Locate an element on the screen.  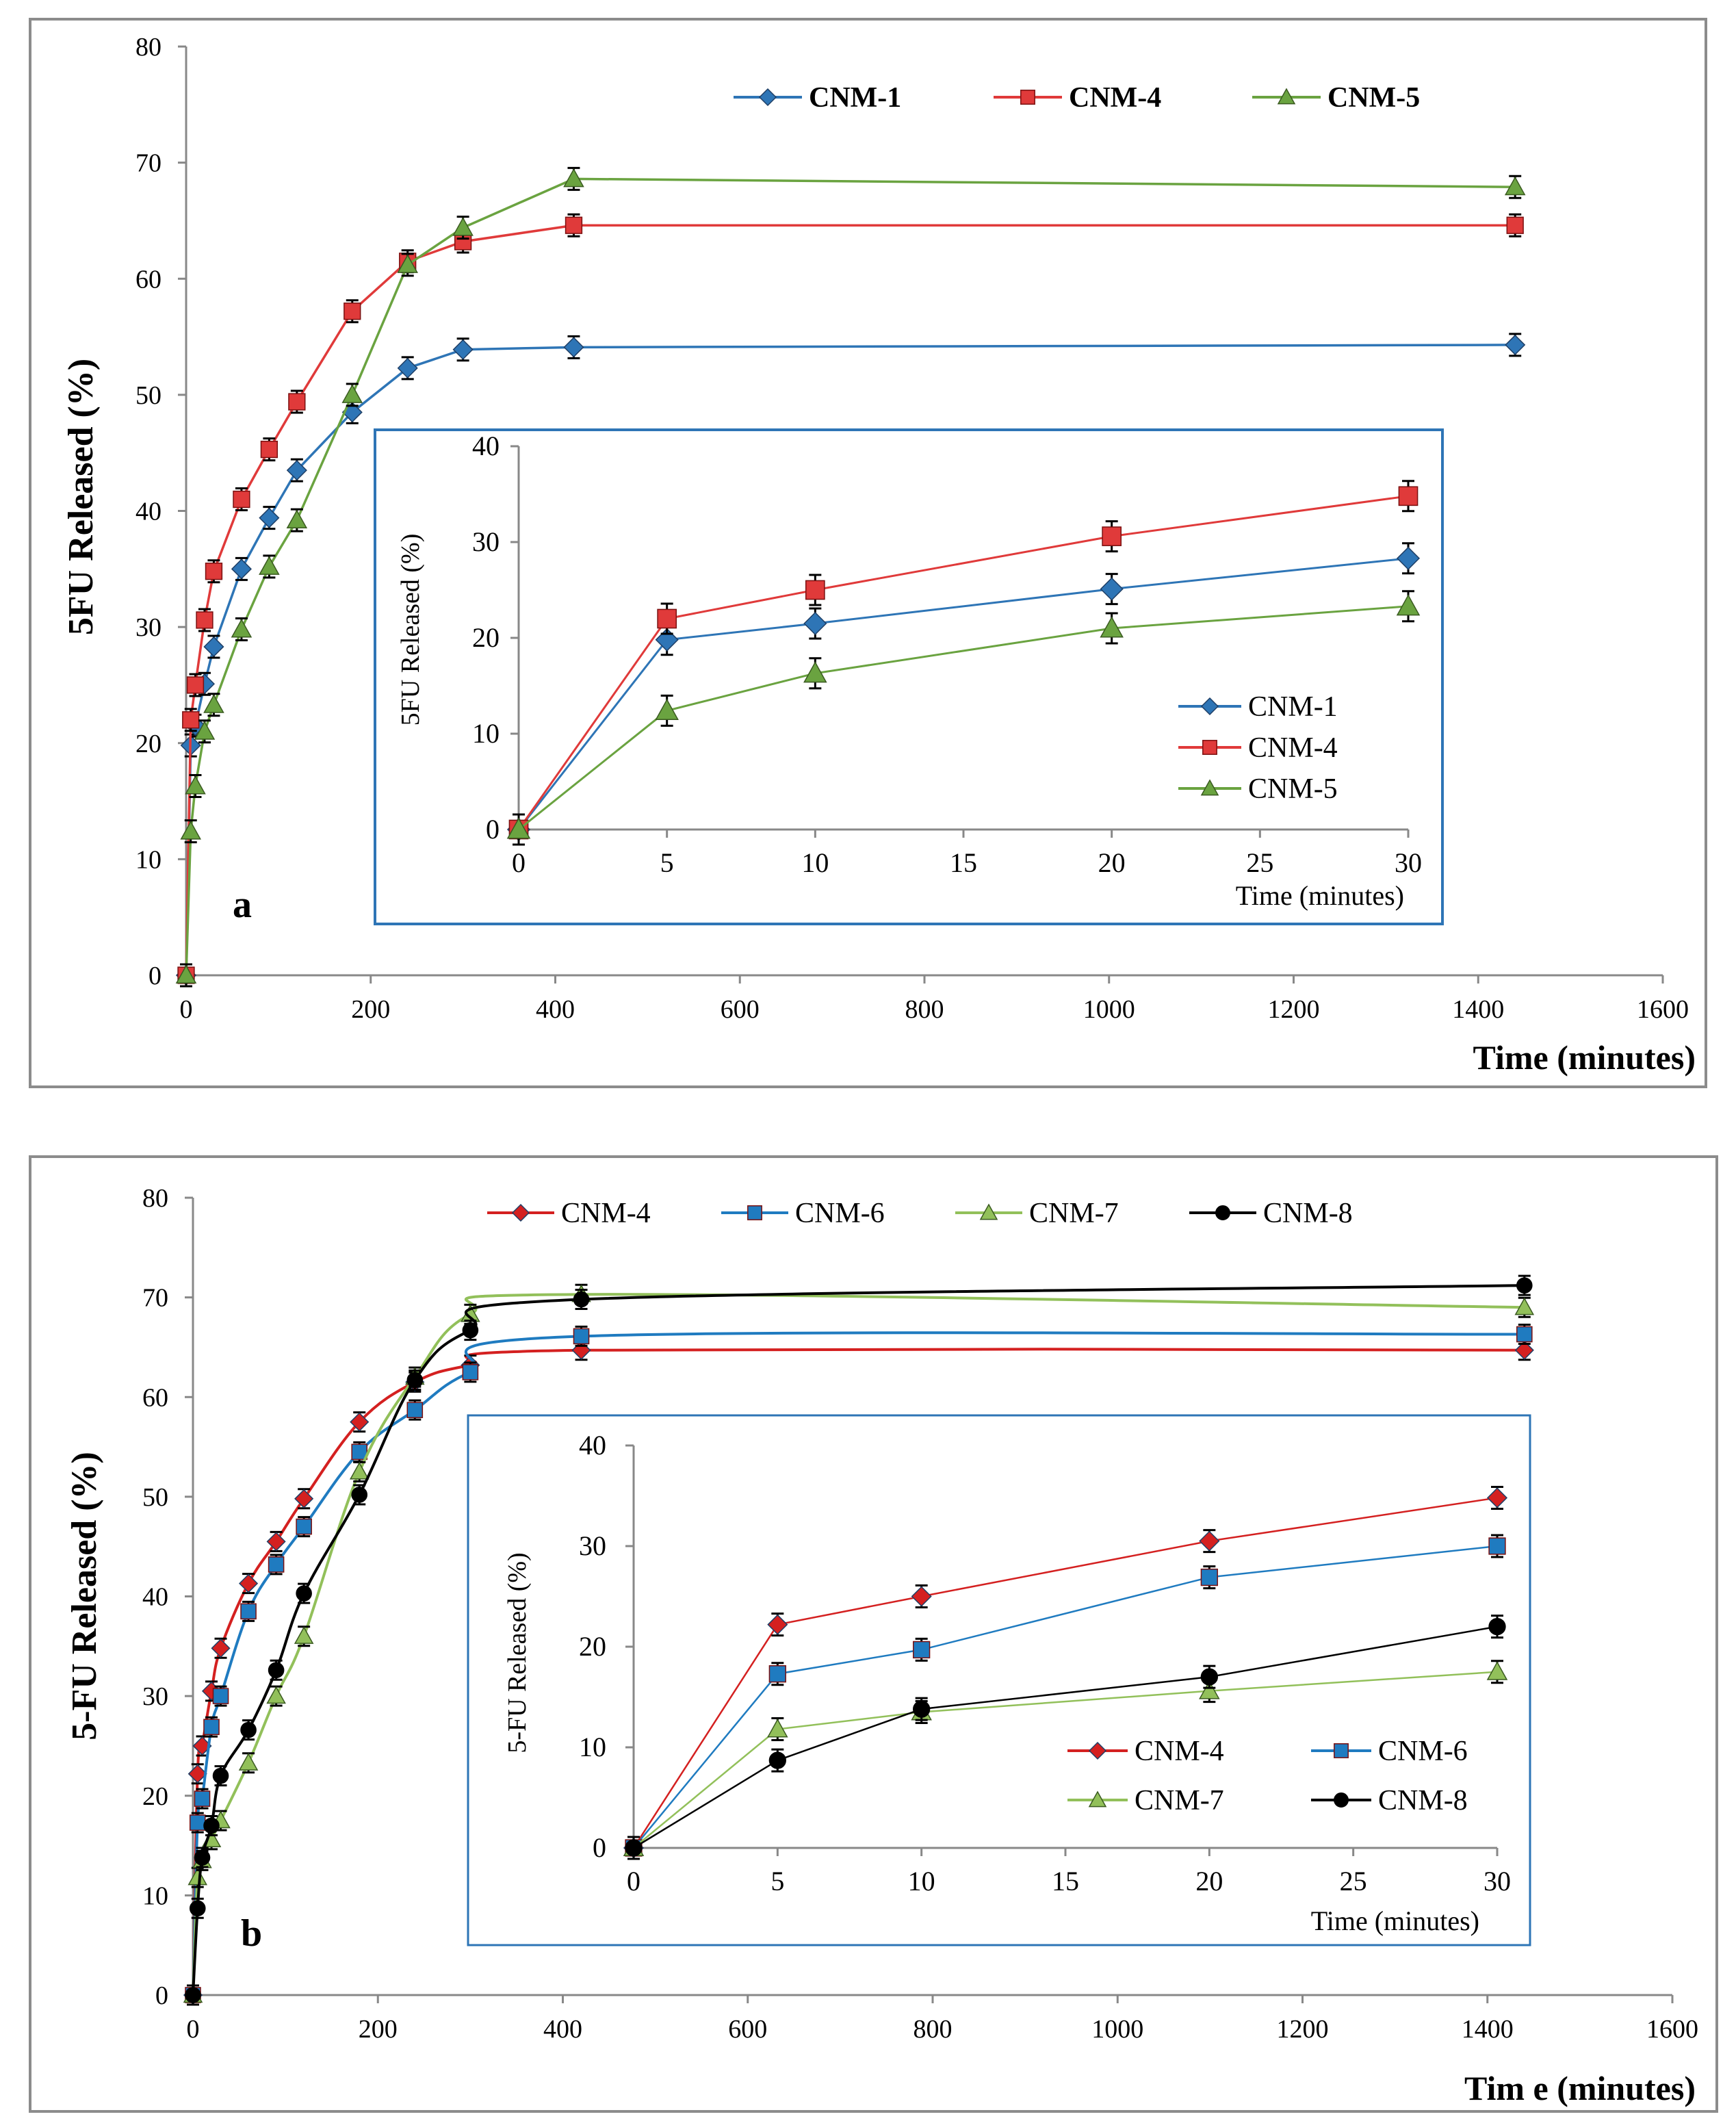
panel-b-inset-y-tick-label: 0 is located at coordinates (599, 1847).